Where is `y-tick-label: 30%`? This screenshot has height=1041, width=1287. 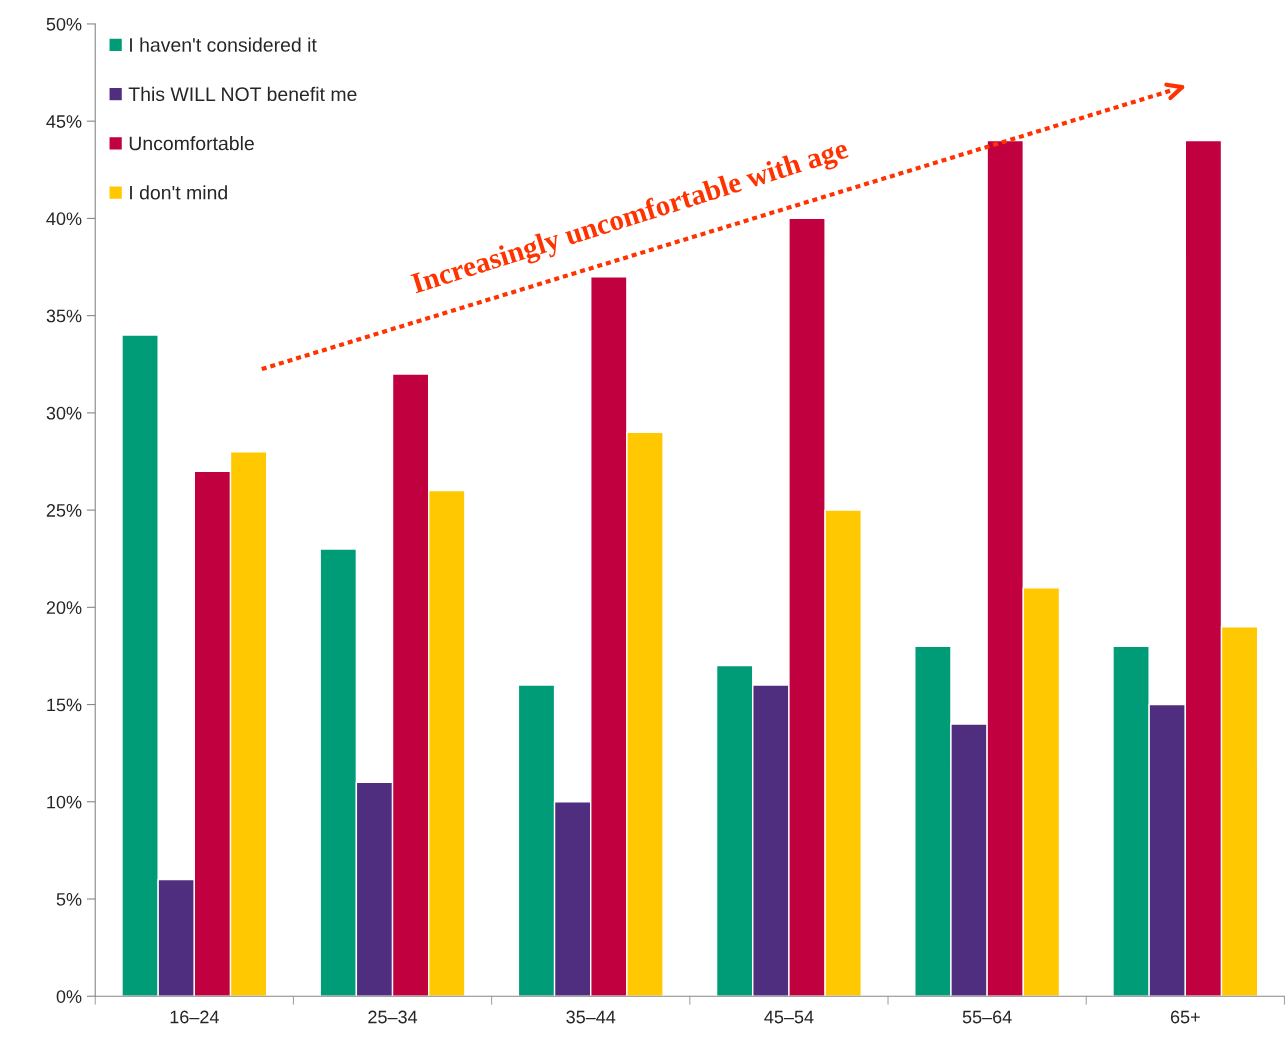
y-tick-label: 30% is located at coordinates (64, 413).